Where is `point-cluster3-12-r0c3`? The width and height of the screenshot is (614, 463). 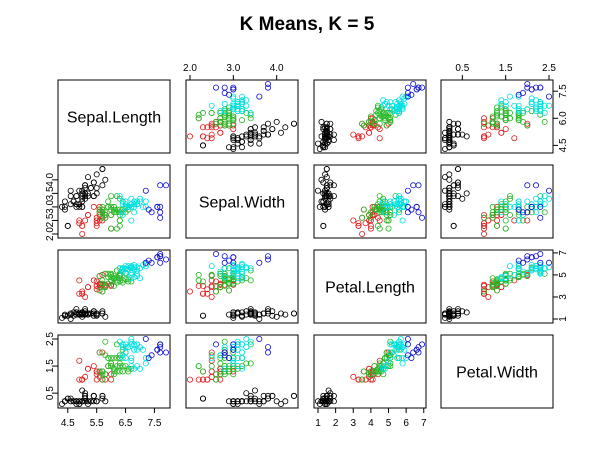 point-cluster3-12-r0c3 is located at coordinates (496, 111).